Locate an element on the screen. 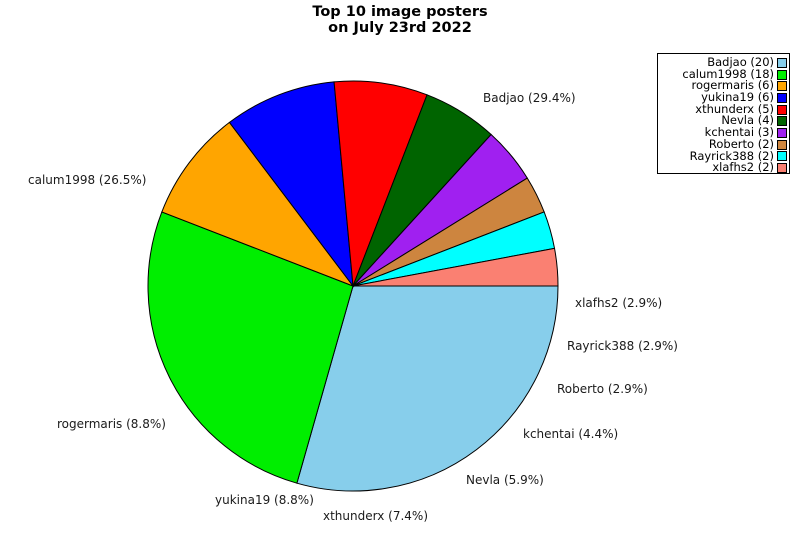 The height and width of the screenshot is (540, 800). legend-item-label: kchentai (3) is located at coordinates (739, 132).